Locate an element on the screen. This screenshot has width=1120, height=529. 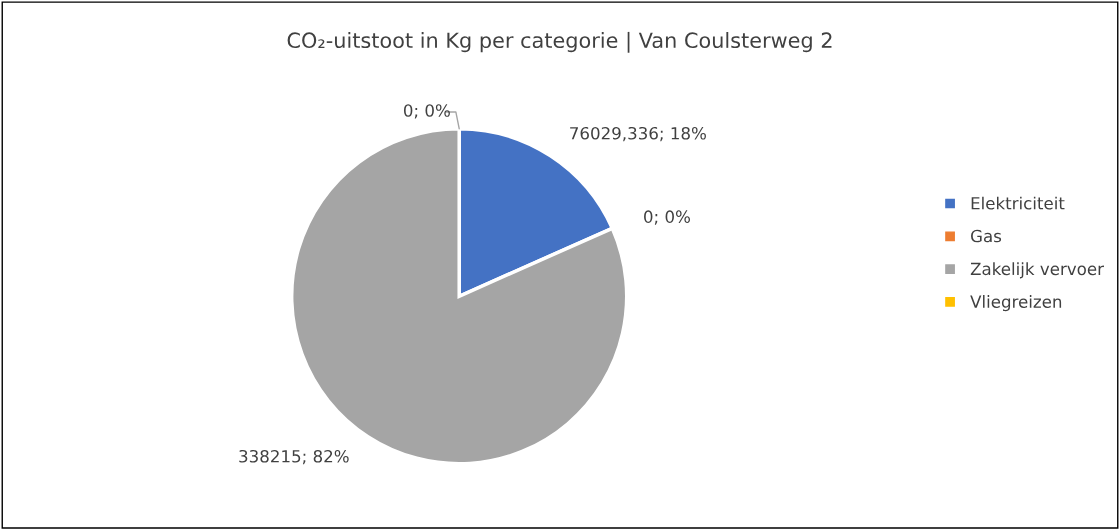
chart-title: CO₂-uitstoot in Kg per categorie | Van Coulsterweg 2 is located at coordinates (559, 42).